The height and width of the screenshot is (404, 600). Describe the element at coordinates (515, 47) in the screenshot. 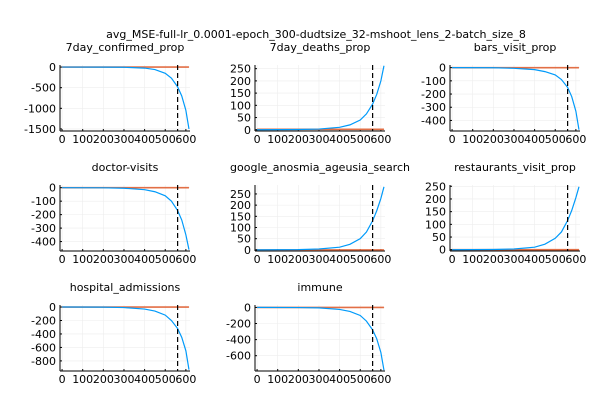

I see `subplot-title: bars_visit_prop` at that location.